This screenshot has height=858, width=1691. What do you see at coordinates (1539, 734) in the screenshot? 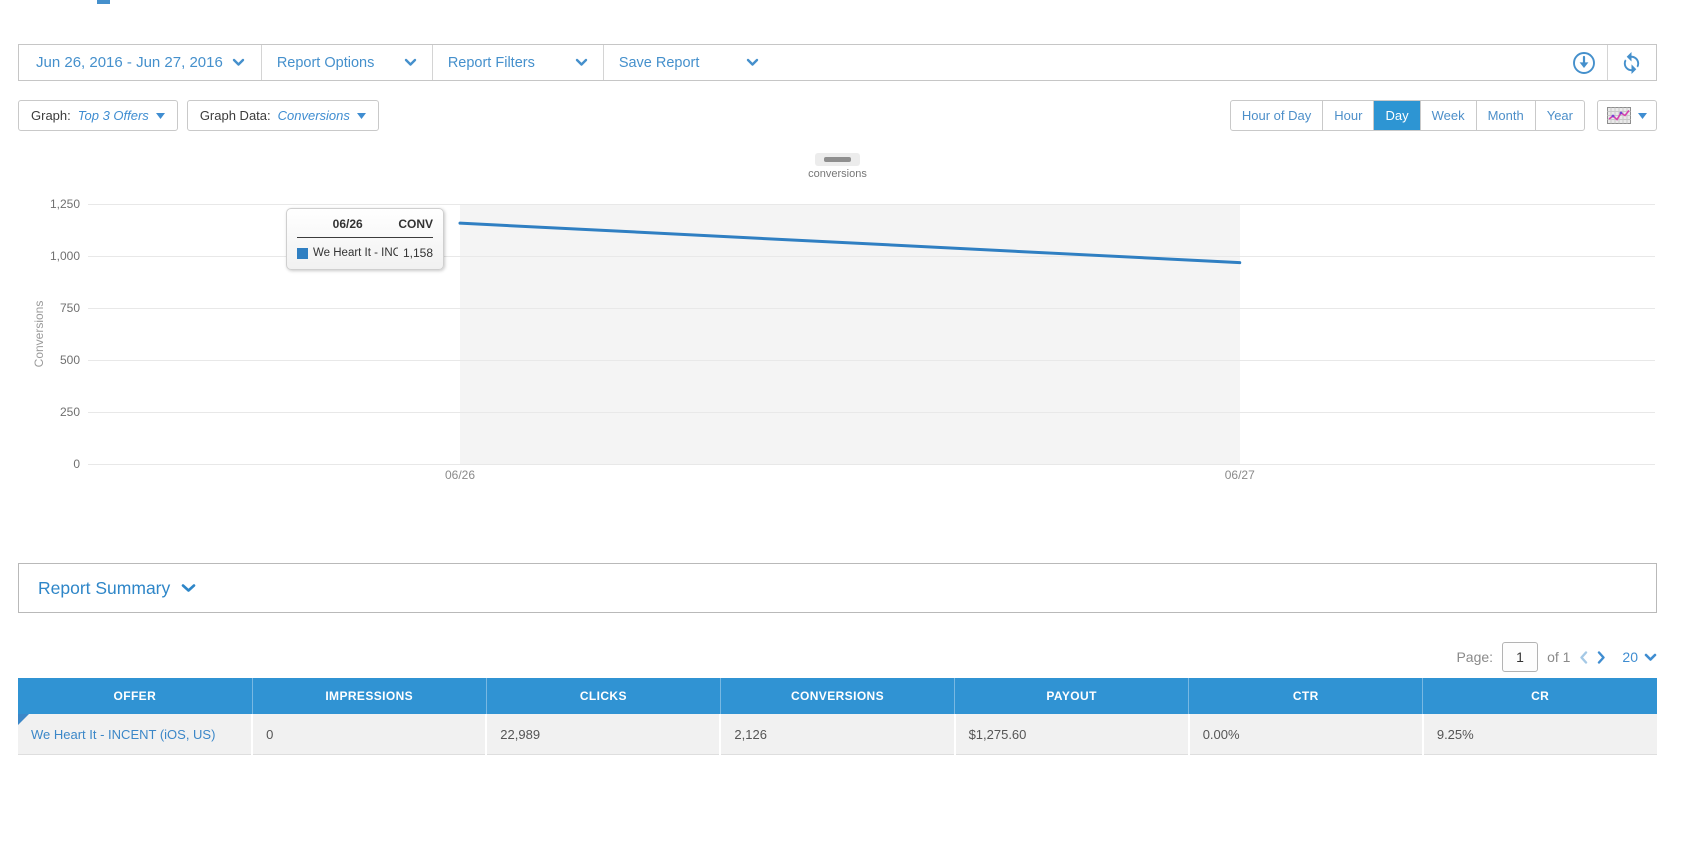
I see `cell-cr: 9.25%` at bounding box center [1539, 734].